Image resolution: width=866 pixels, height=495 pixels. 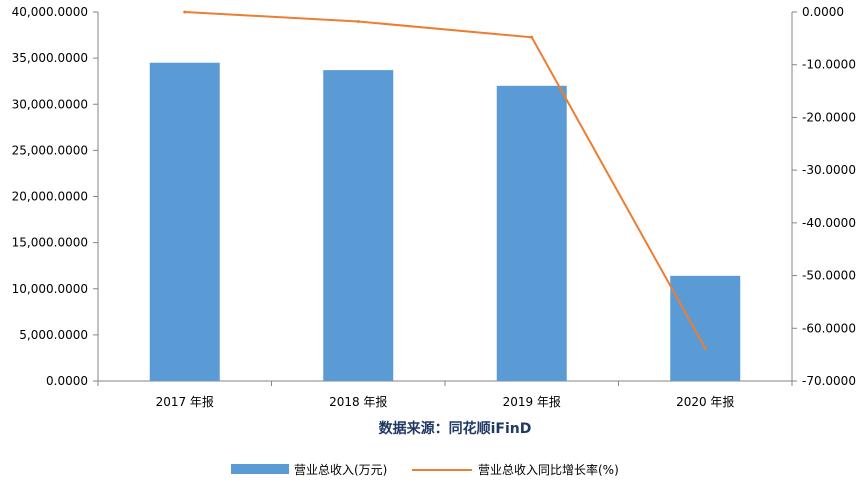 What do you see at coordinates (532, 401) in the screenshot?
I see `x-axis-category-label: 2019 年报` at bounding box center [532, 401].